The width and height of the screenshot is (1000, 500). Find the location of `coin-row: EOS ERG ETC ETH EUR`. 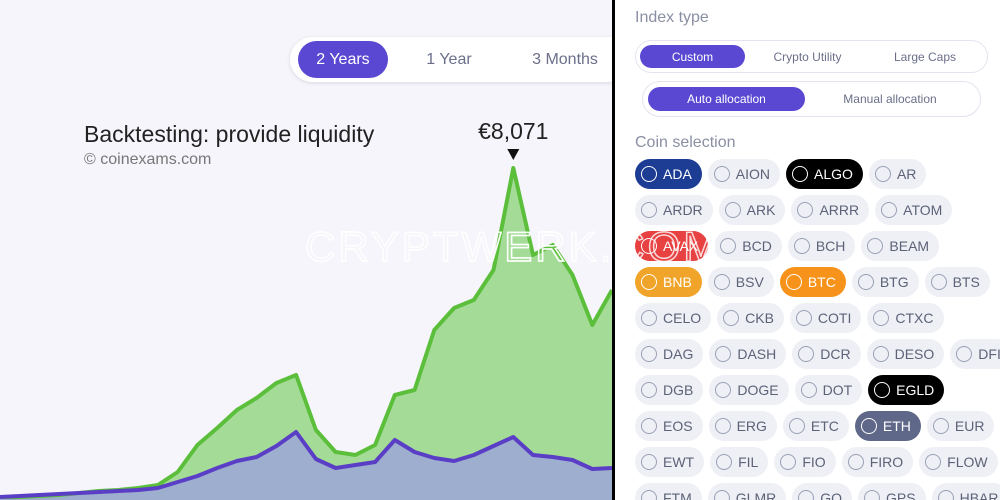

coin-row: EOS ERG ETC ETH EUR is located at coordinates (815, 426).